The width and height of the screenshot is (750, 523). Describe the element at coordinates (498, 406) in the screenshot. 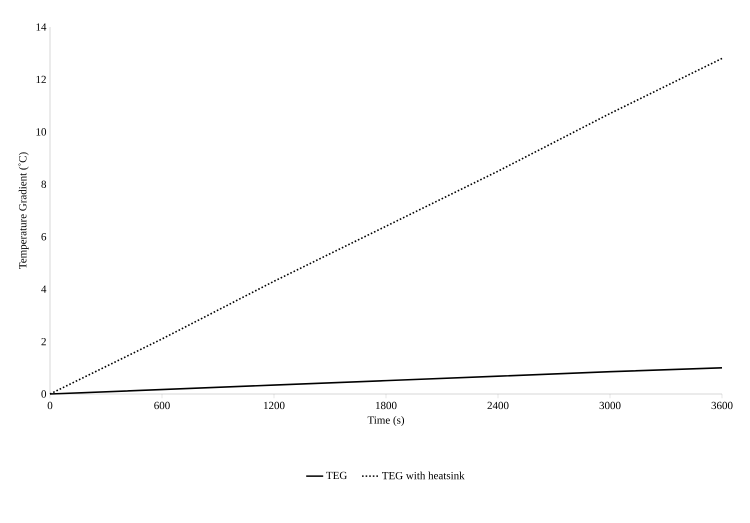

I see `x-tick-label: 2400` at that location.